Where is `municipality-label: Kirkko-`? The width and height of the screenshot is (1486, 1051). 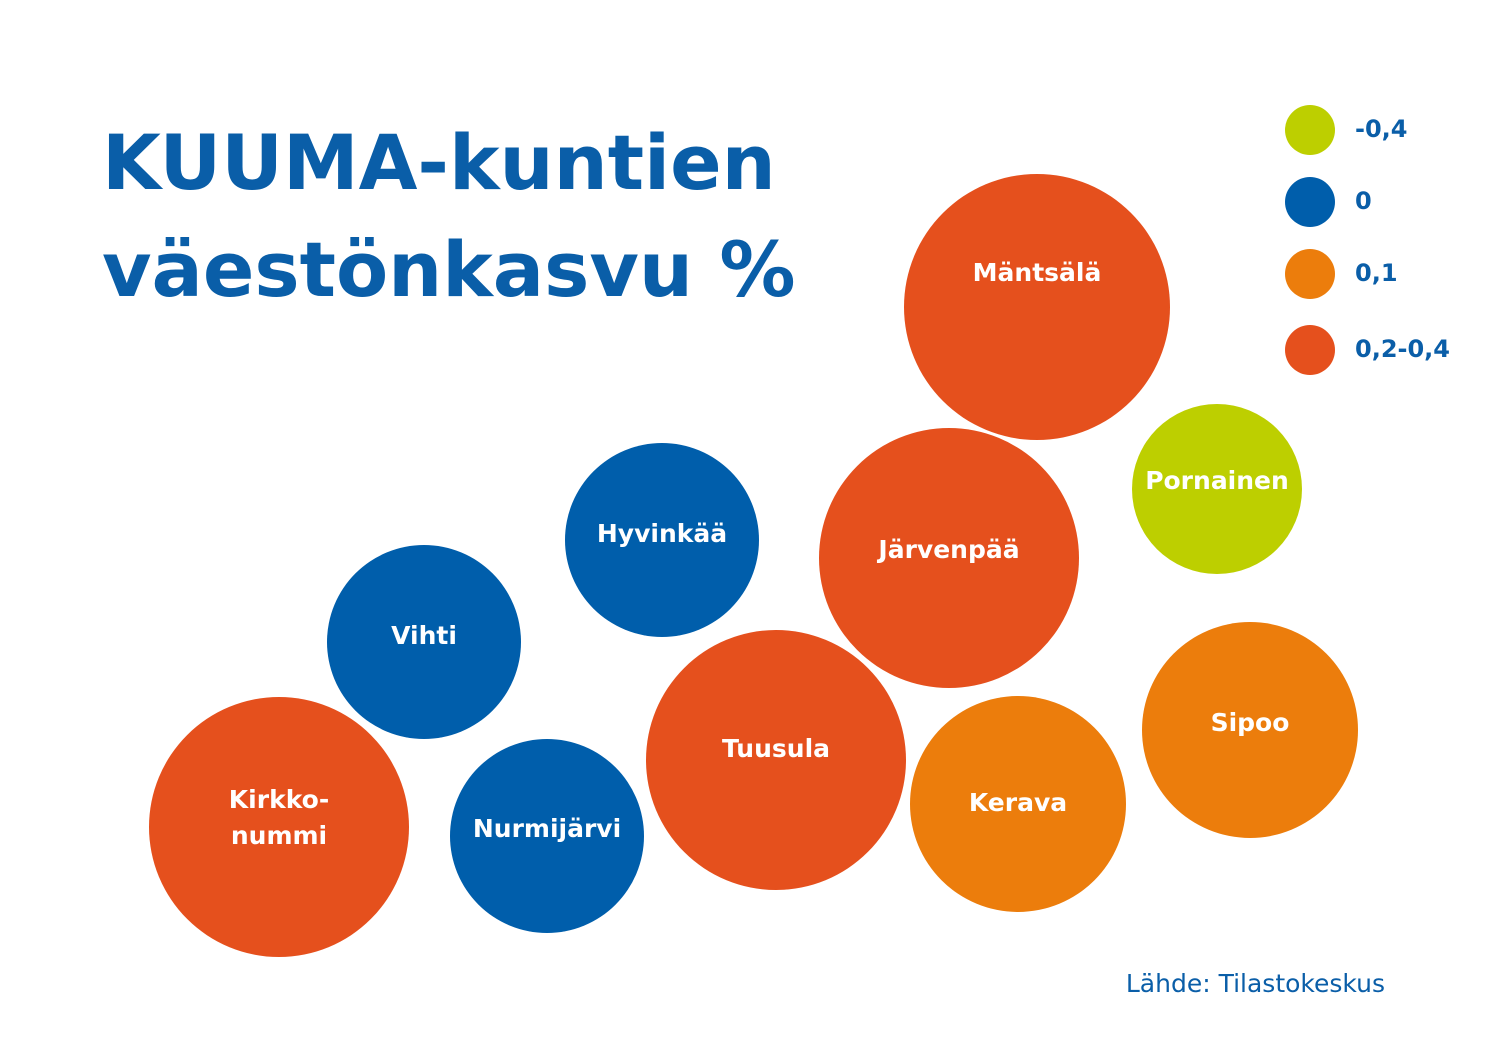 municipality-label: Kirkko- is located at coordinates (279, 799).